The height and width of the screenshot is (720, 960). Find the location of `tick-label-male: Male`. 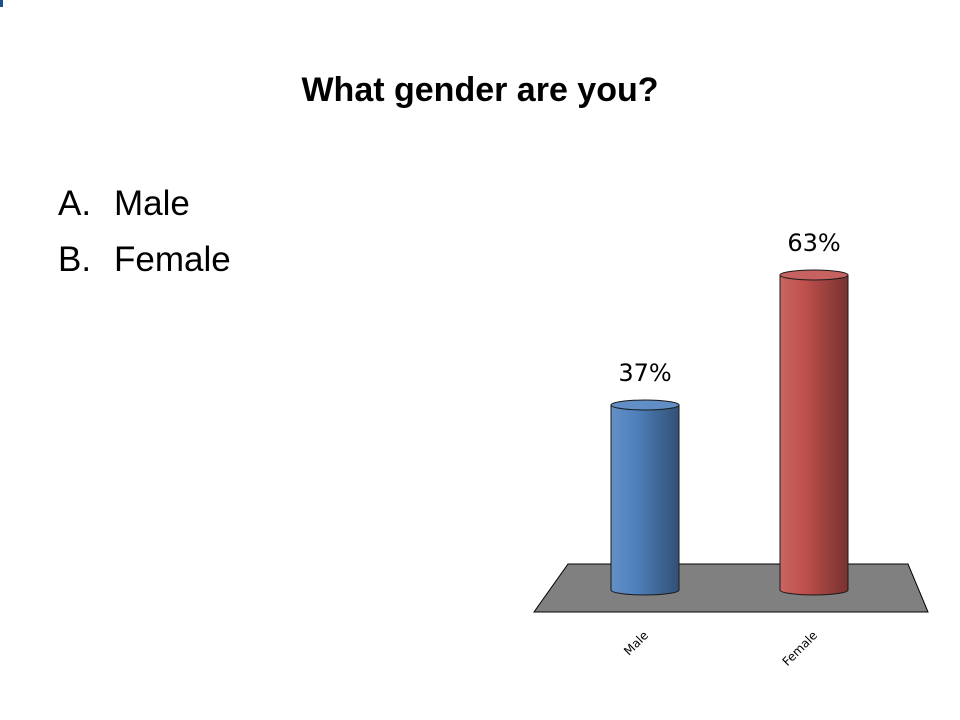

tick-label-male: Male is located at coordinates (636, 643).